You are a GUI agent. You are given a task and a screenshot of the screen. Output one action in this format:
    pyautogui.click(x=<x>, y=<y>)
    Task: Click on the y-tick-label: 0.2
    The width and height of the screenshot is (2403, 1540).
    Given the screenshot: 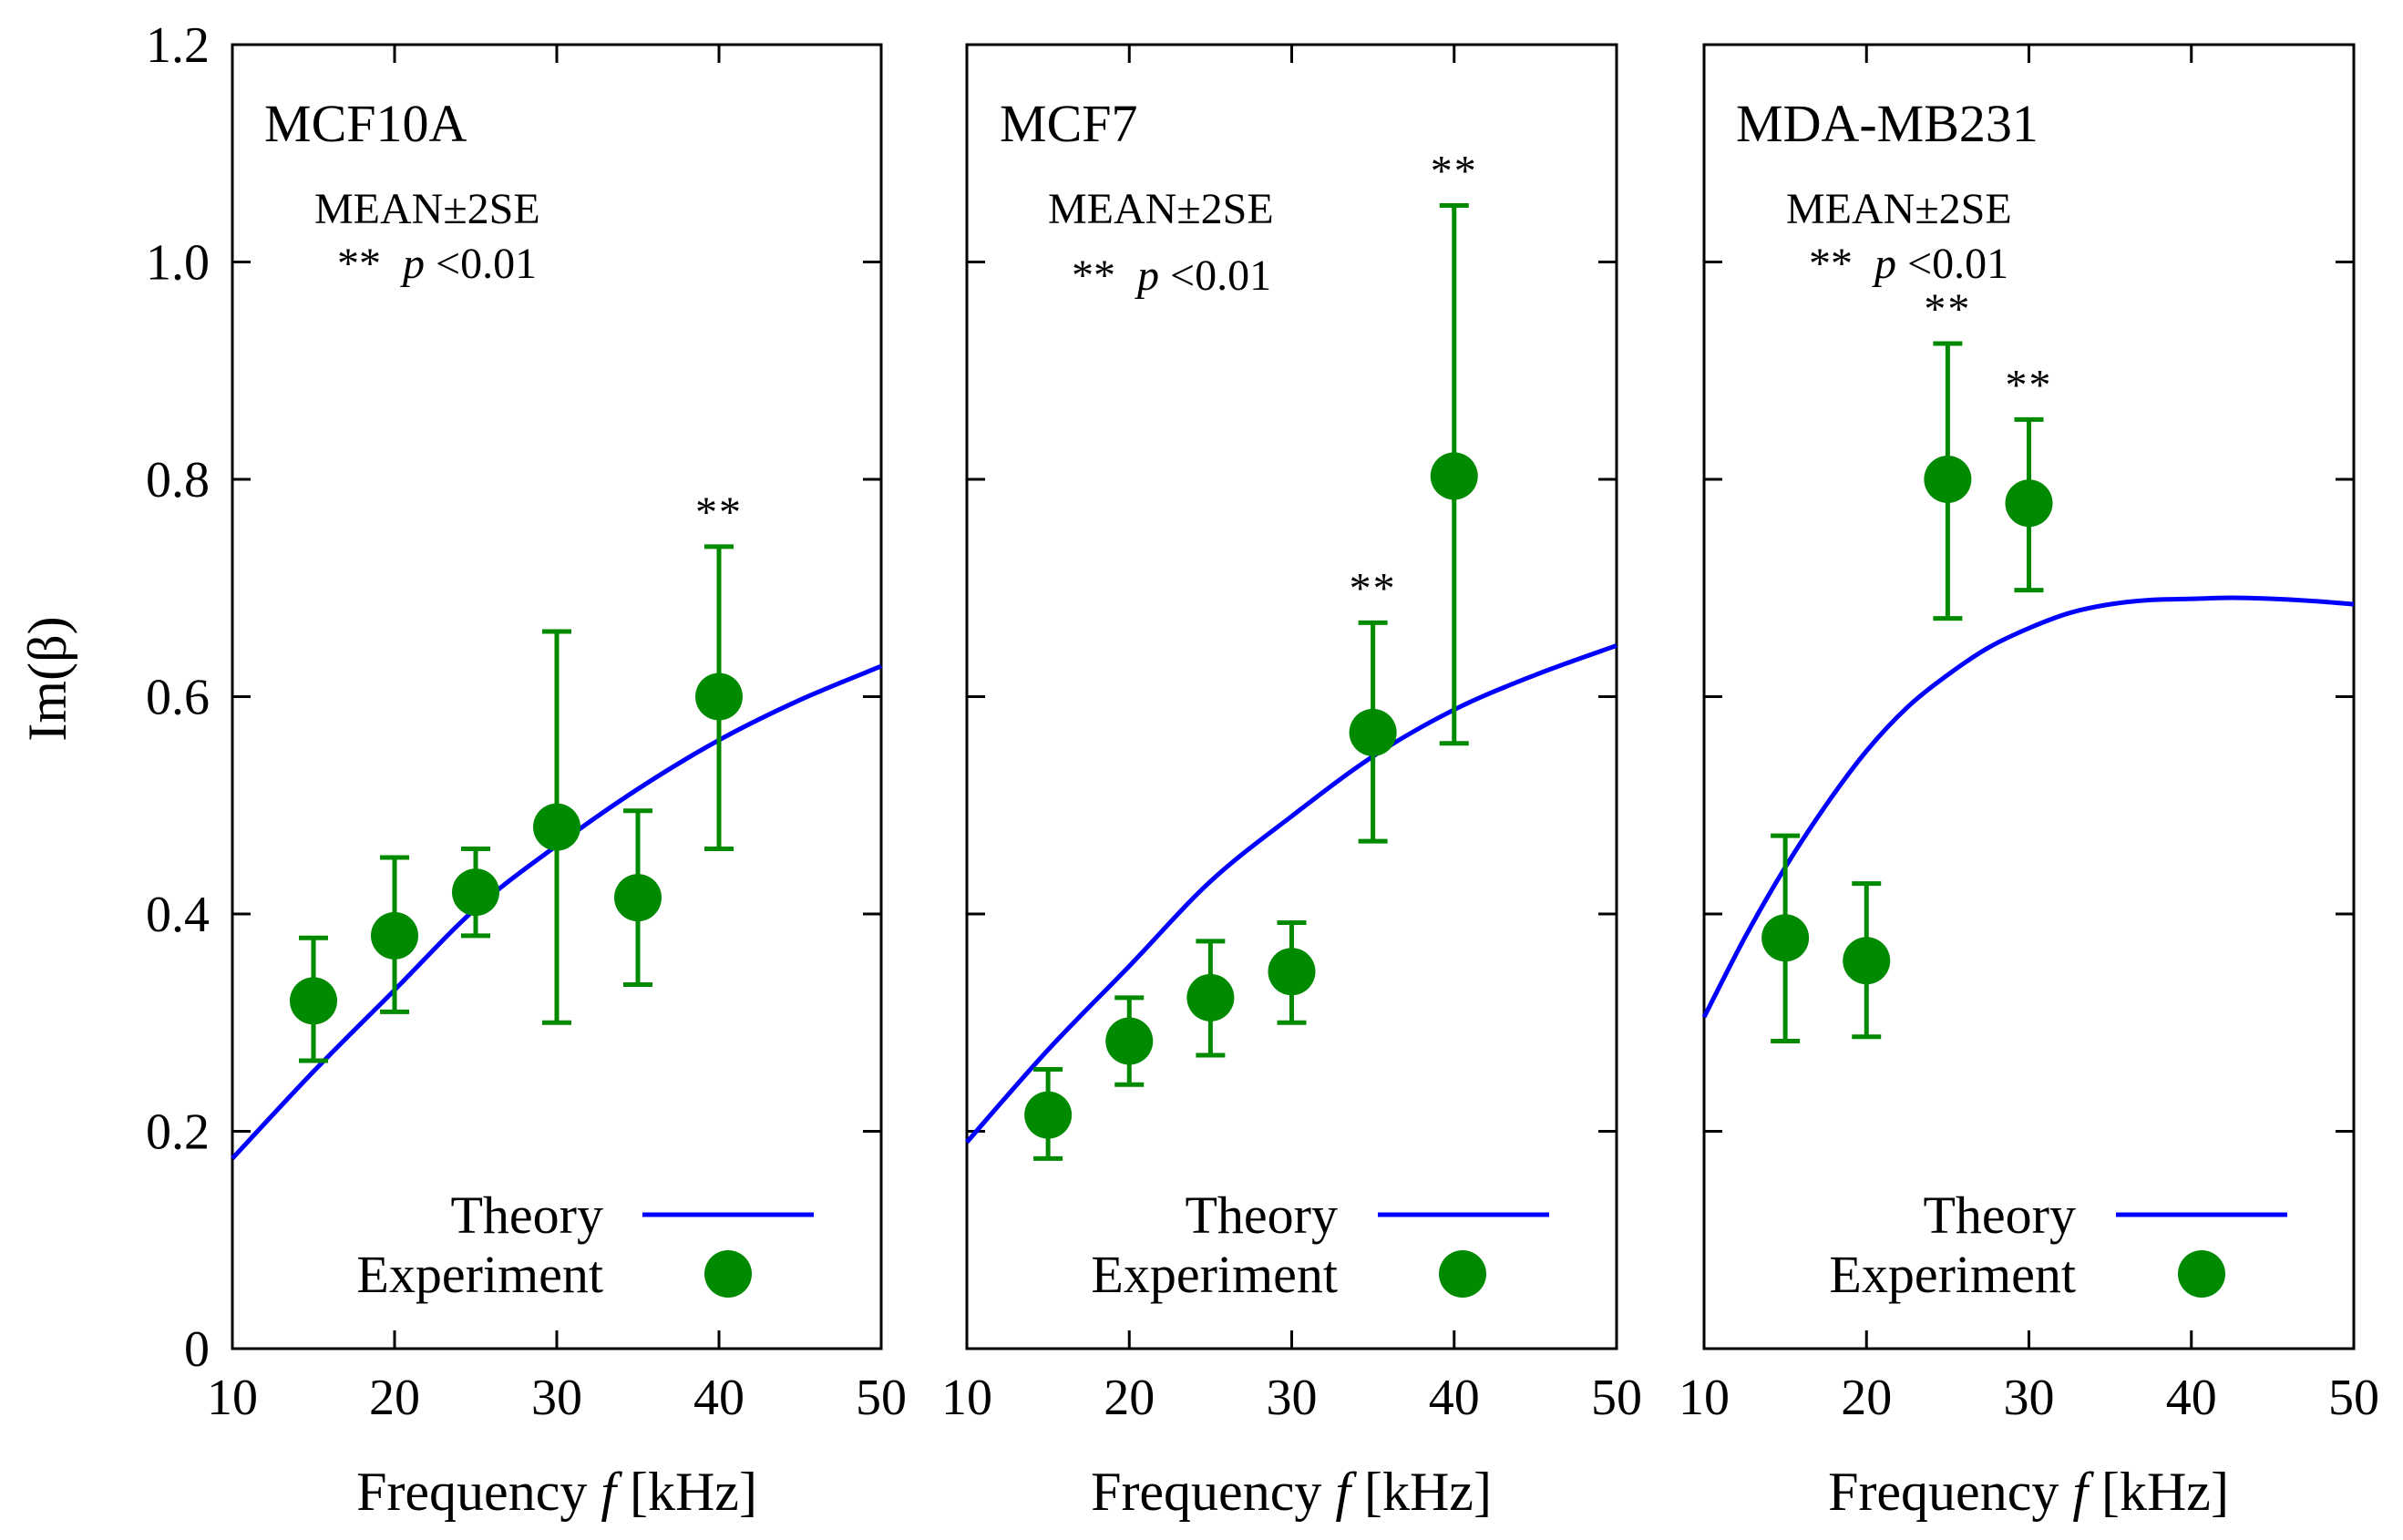 What is the action you would take?
    pyautogui.click(x=178, y=1132)
    